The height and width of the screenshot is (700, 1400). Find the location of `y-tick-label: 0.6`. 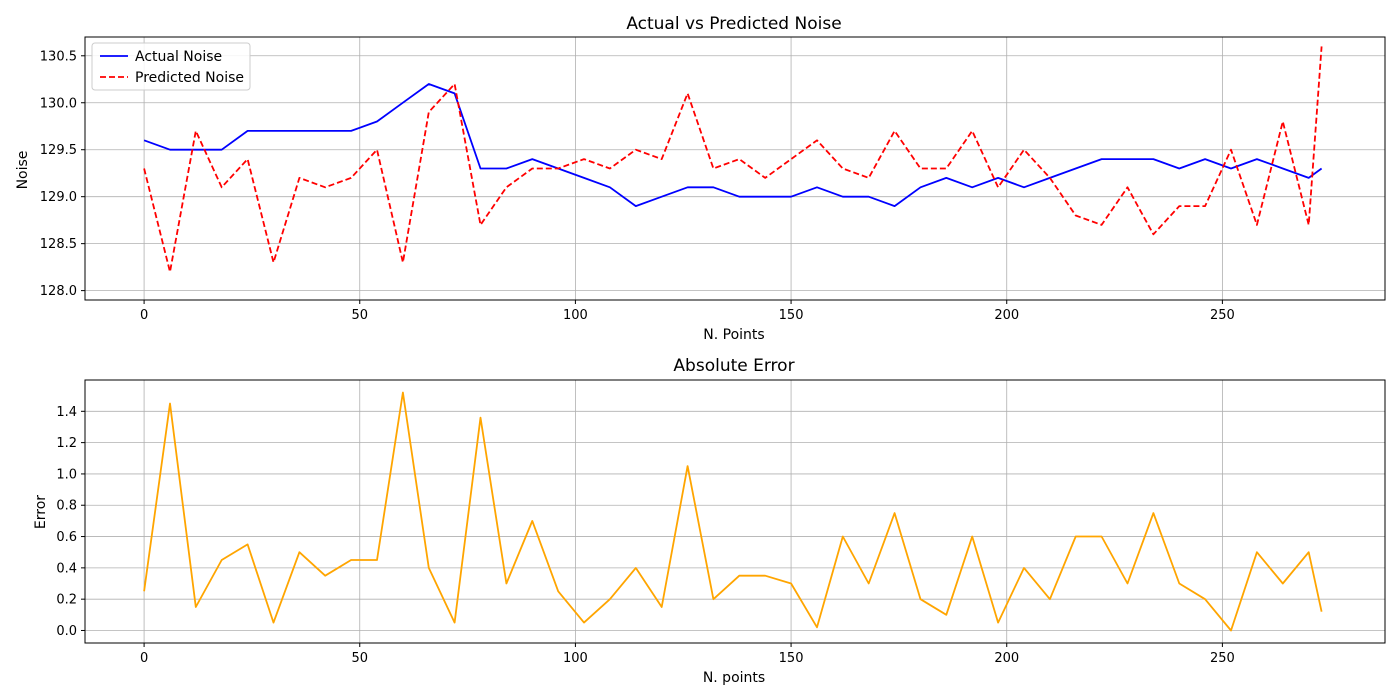

y-tick-label: 0.6 is located at coordinates (66, 537).